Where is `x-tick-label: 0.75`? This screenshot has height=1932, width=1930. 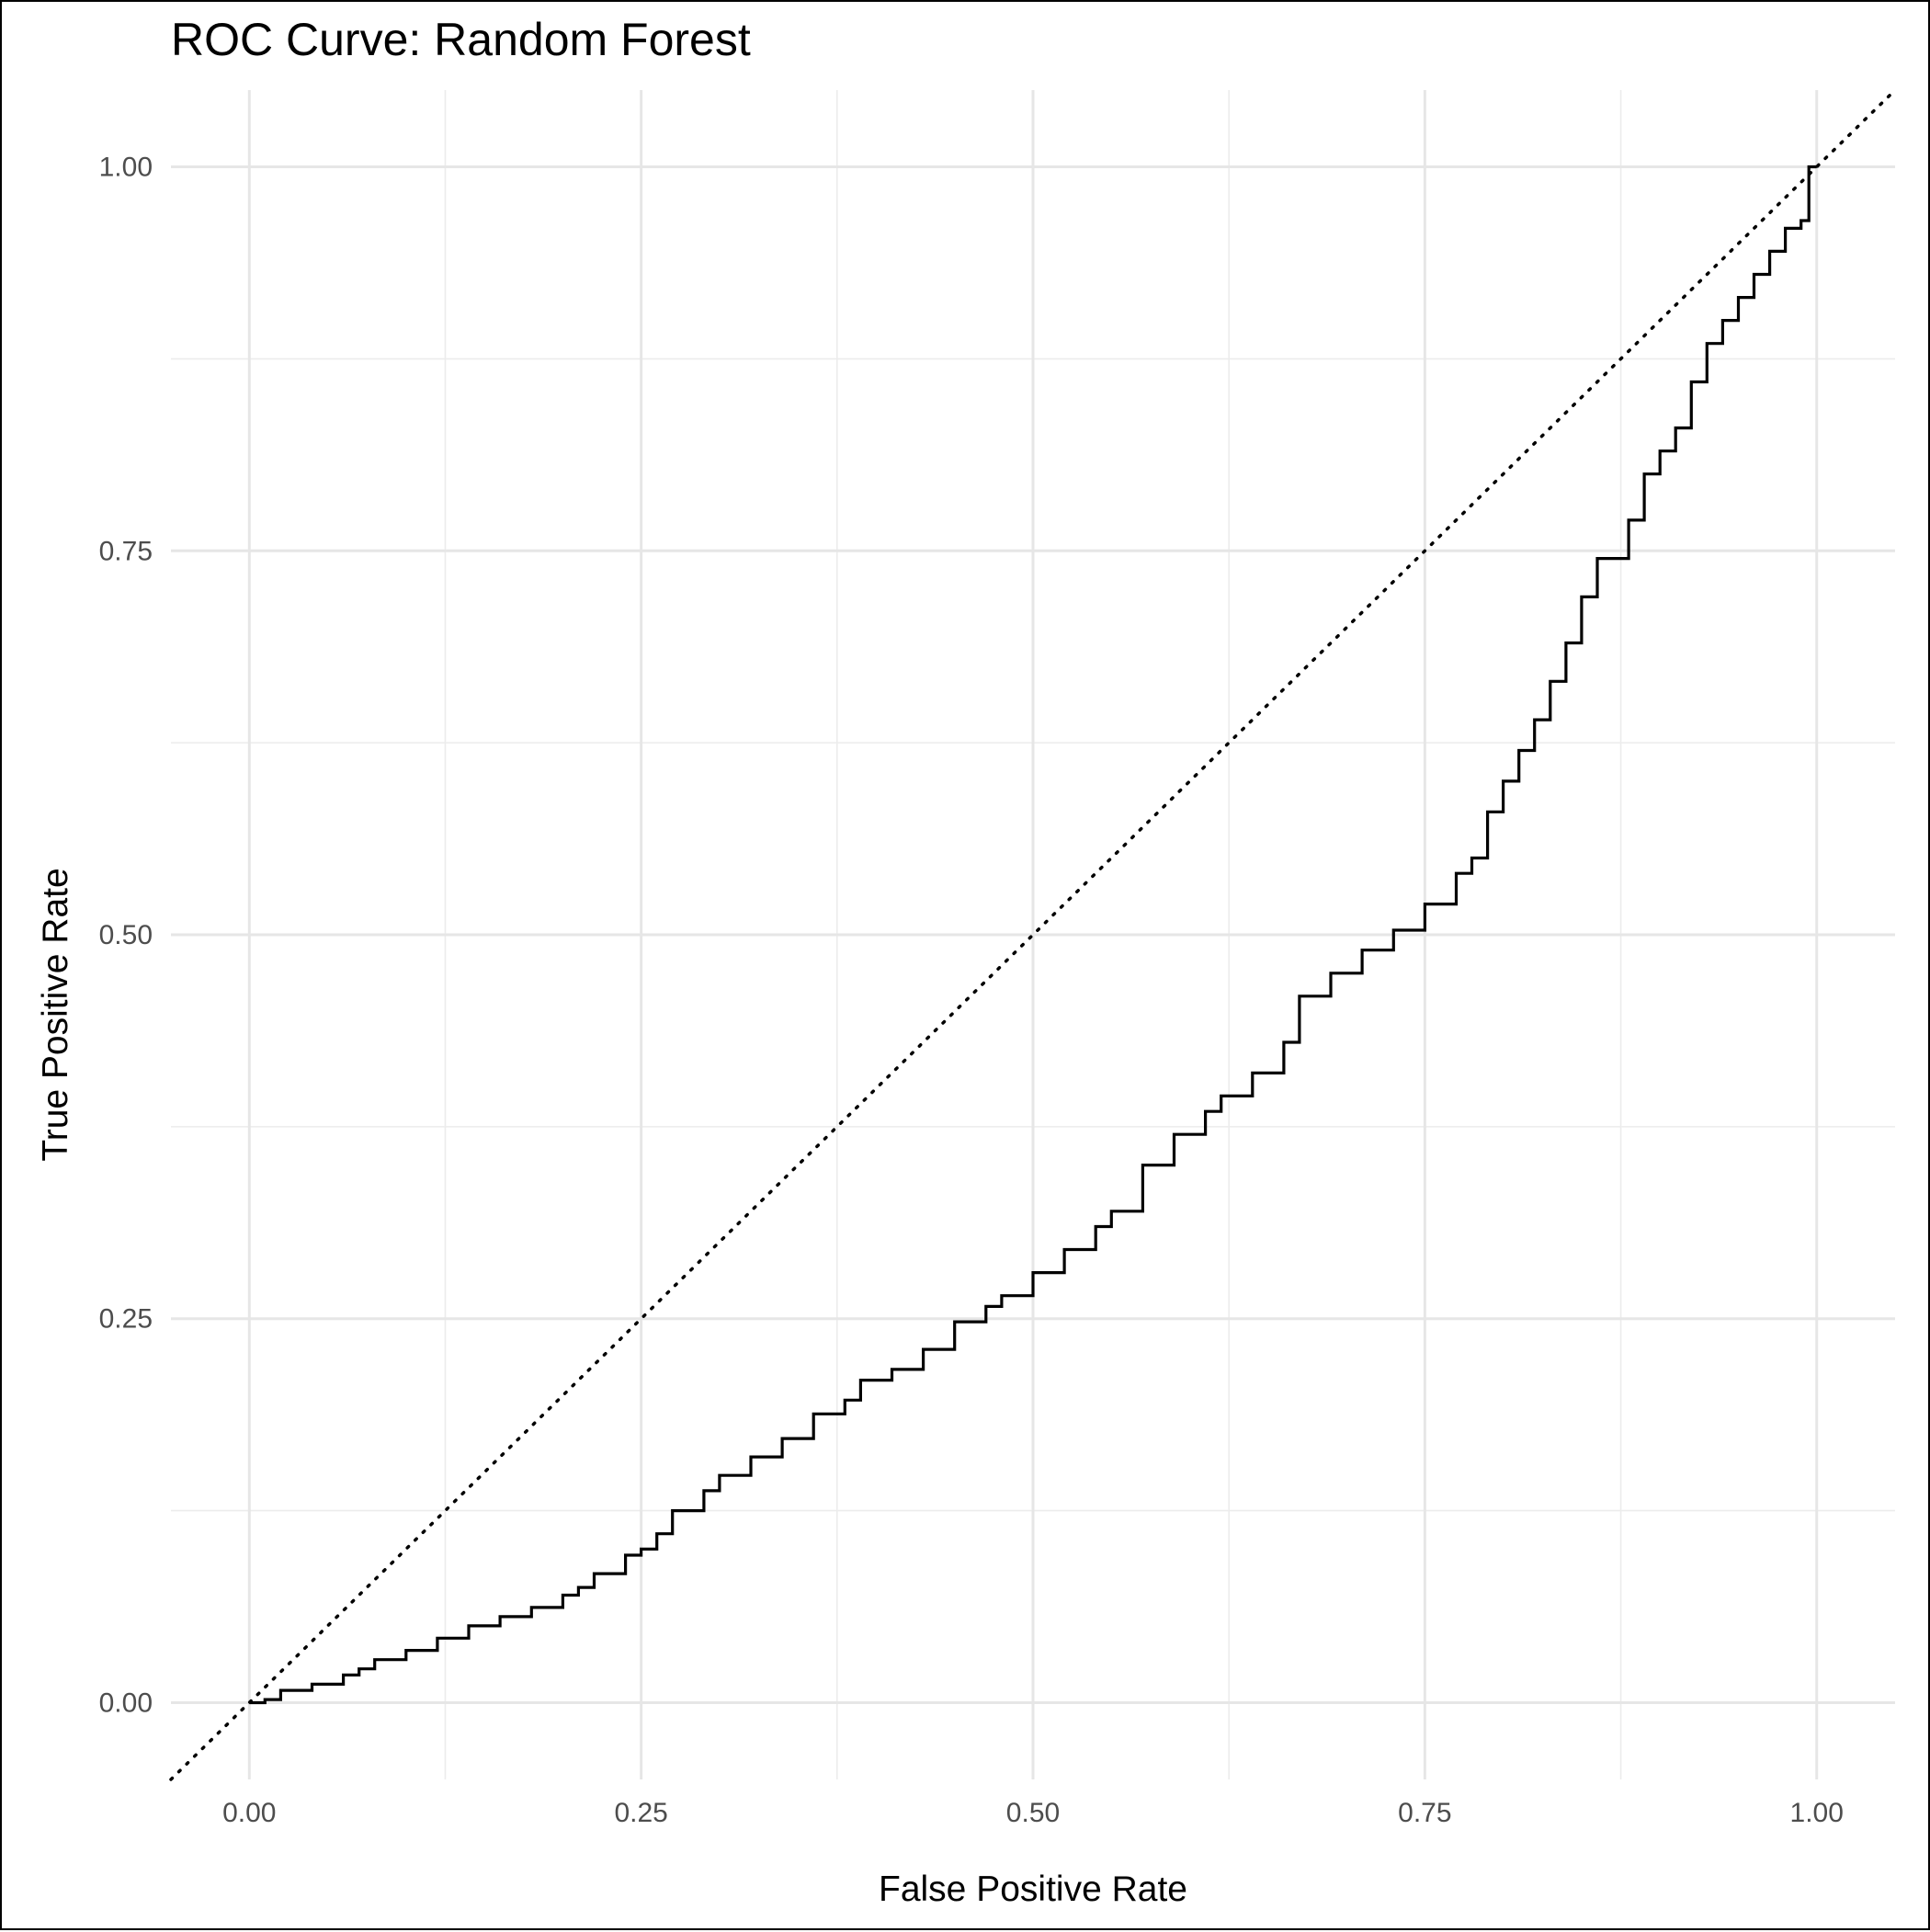
x-tick-label: 0.75 is located at coordinates (1424, 1813).